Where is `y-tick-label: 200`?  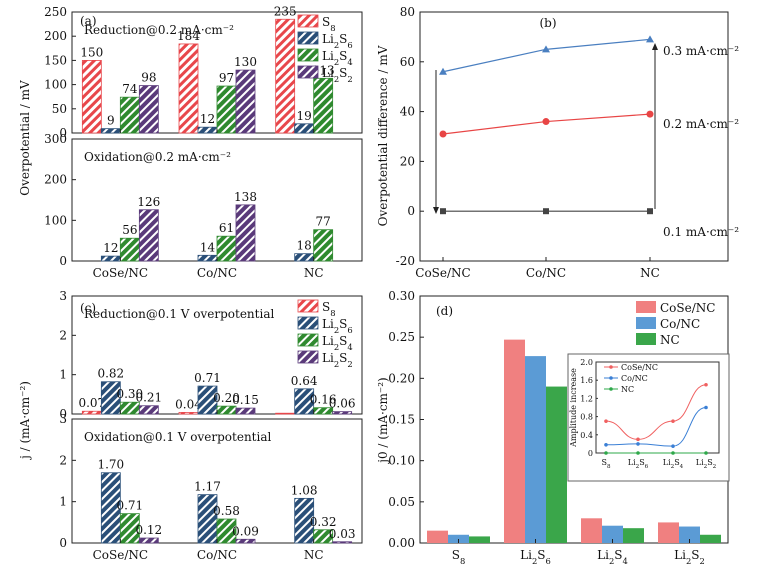
y-tick-label: 200 is located at coordinates (55, 180).